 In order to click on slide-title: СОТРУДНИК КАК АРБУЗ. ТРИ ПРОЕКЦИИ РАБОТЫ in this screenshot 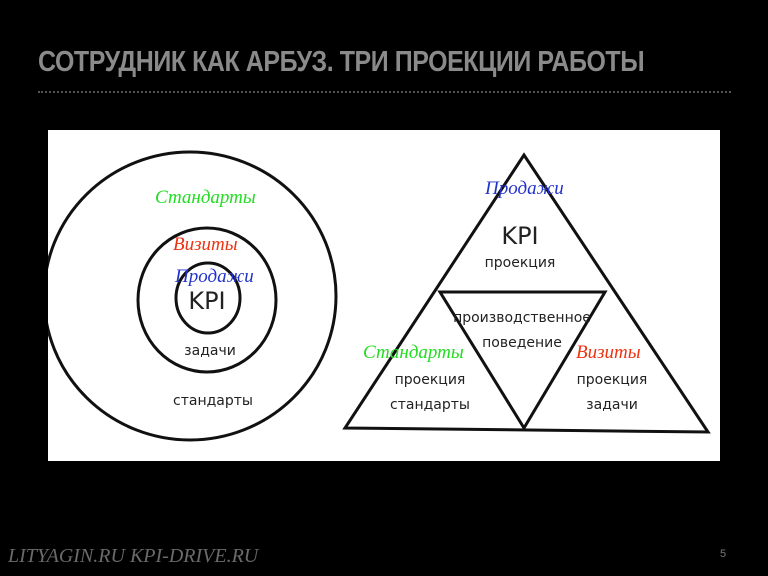, I will do `click(341, 62)`.